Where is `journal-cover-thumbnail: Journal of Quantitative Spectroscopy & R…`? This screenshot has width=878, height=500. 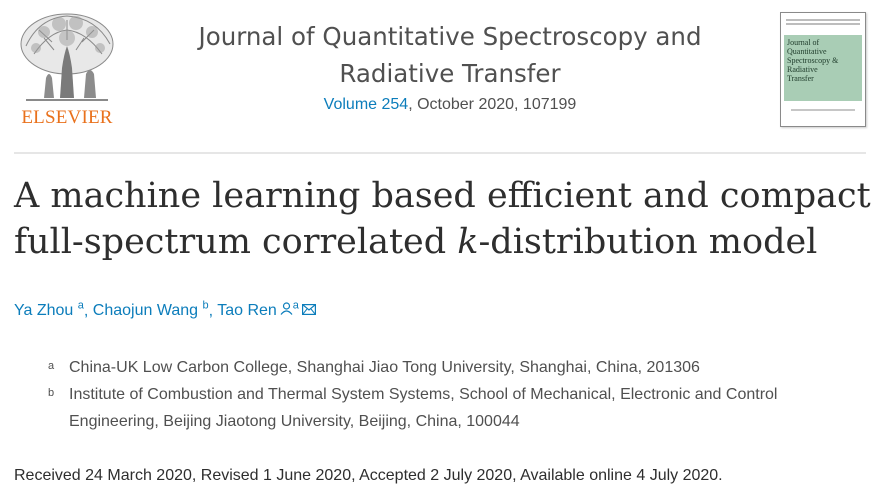 journal-cover-thumbnail: Journal of Quantitative Spectroscopy & R… is located at coordinates (823, 69).